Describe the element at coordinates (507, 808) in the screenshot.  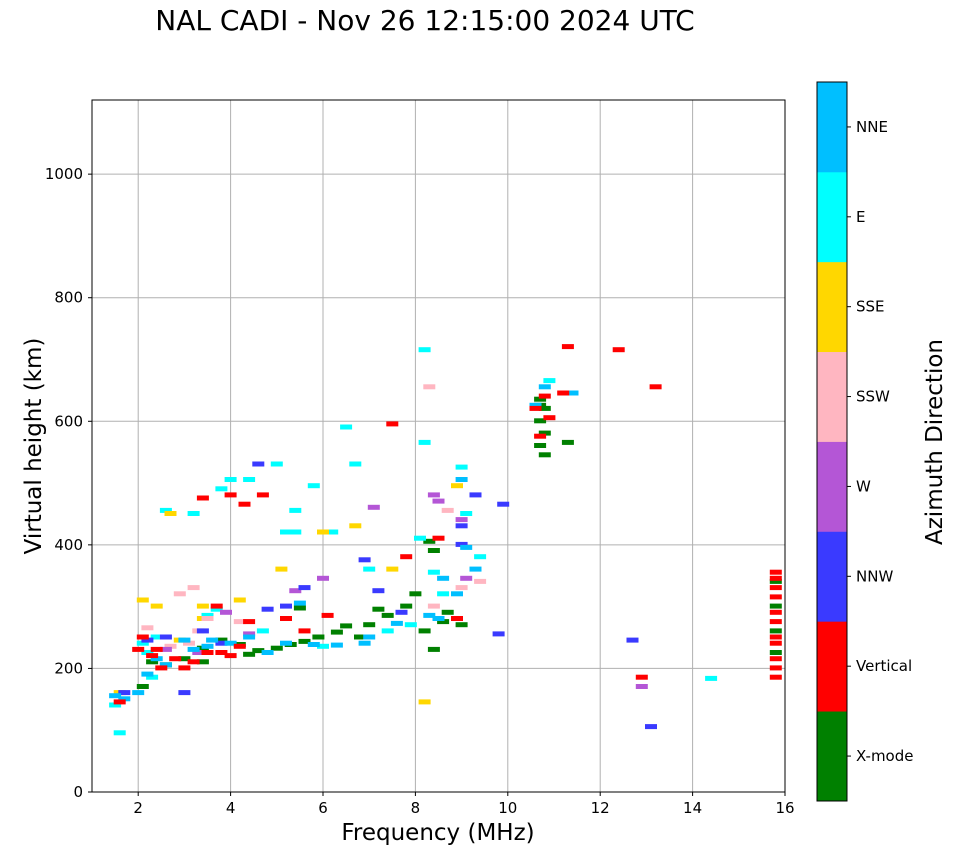
I see `x-tick-label: 10` at that location.